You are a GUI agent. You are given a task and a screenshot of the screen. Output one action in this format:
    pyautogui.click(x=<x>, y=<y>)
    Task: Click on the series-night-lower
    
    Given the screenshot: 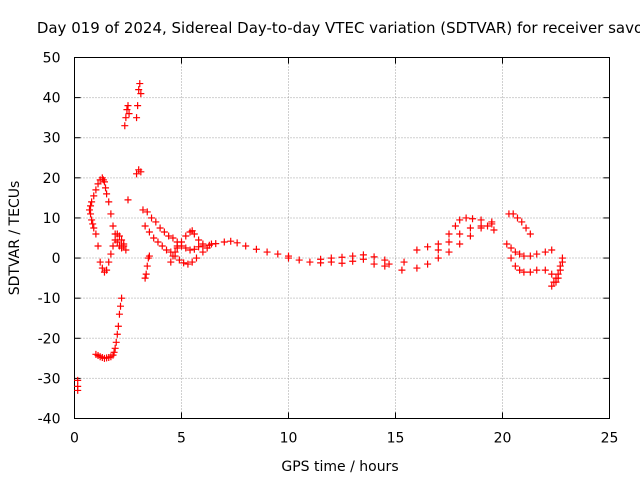 What is the action you would take?
    pyautogui.click(x=454, y=245)
    